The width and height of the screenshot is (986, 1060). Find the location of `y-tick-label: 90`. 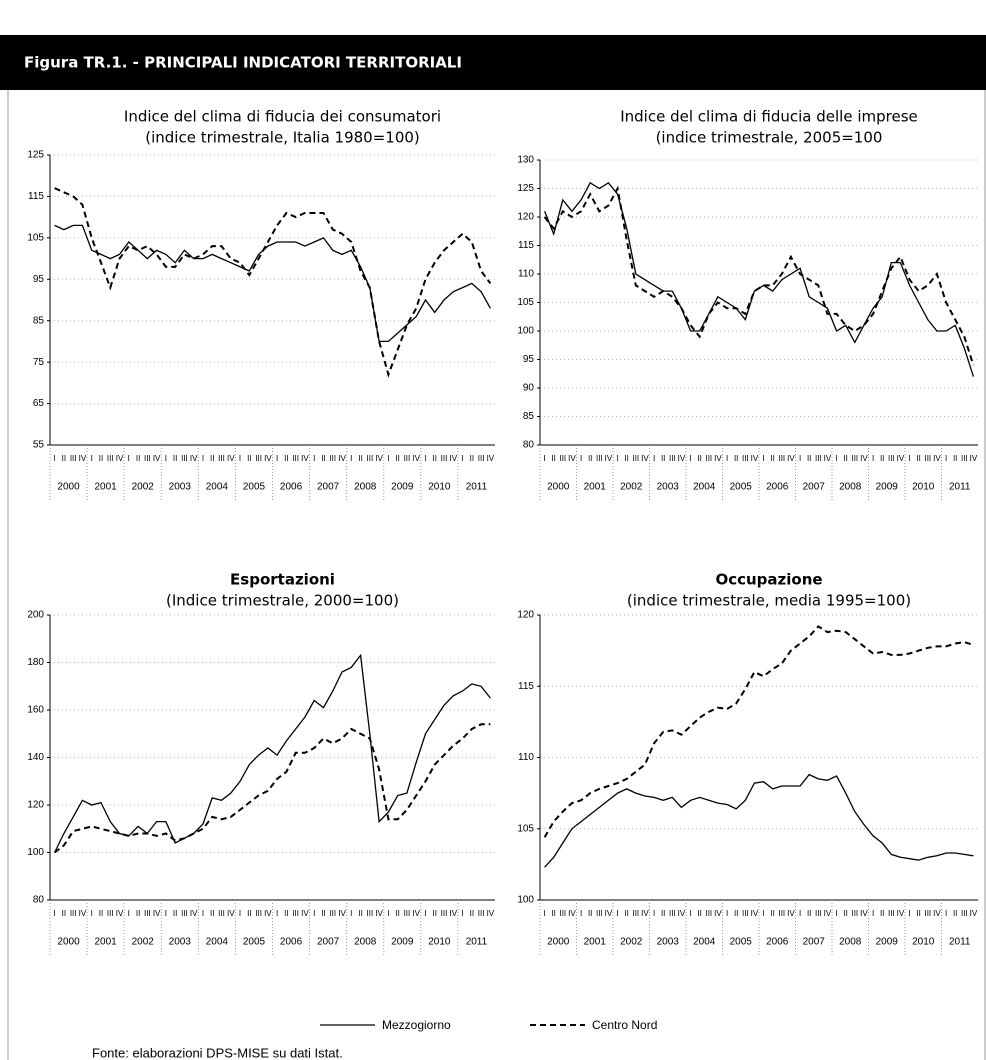

y-tick-label: 90 is located at coordinates (529, 388).